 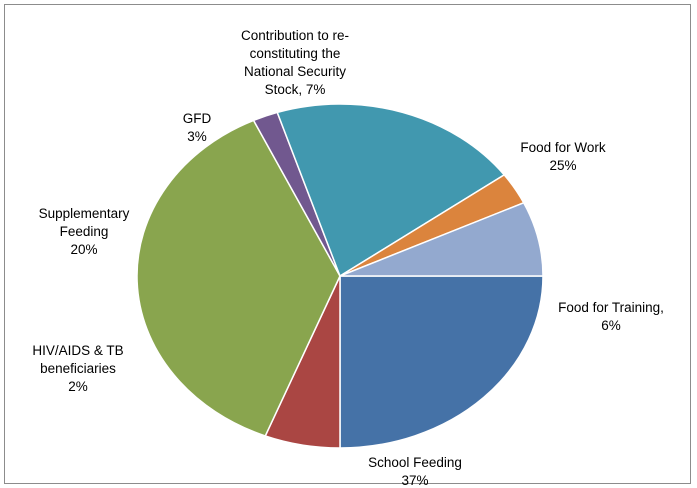 I want to click on slice-label-line: Supplementary, so click(x=84, y=213).